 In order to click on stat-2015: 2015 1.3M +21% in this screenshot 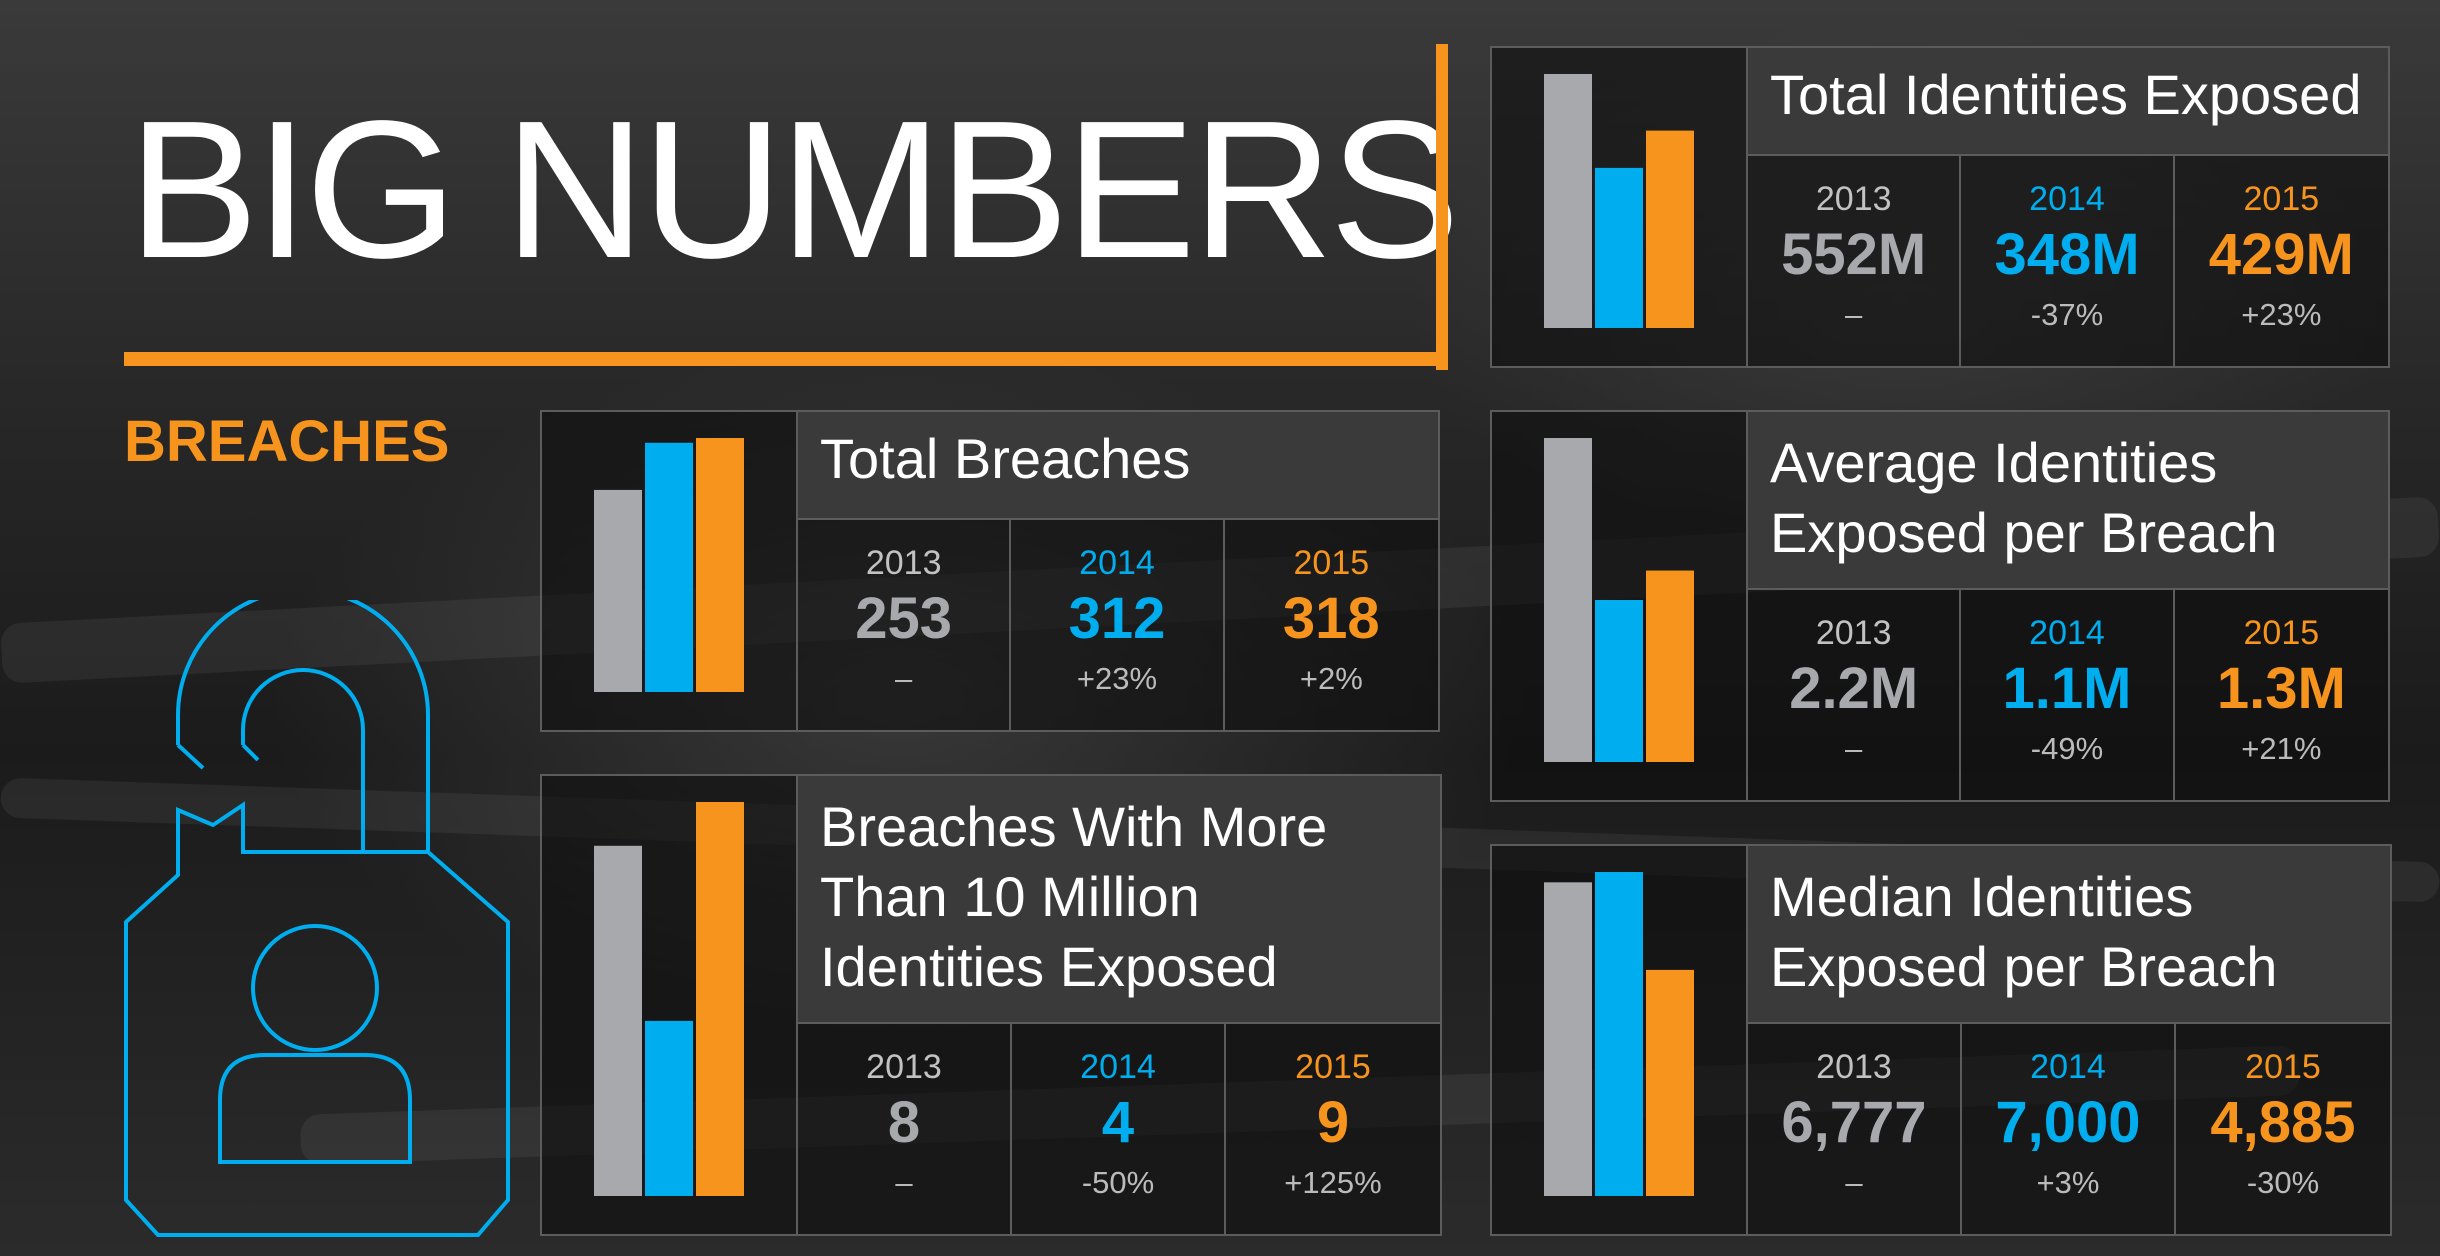, I will do `click(2281, 695)`.